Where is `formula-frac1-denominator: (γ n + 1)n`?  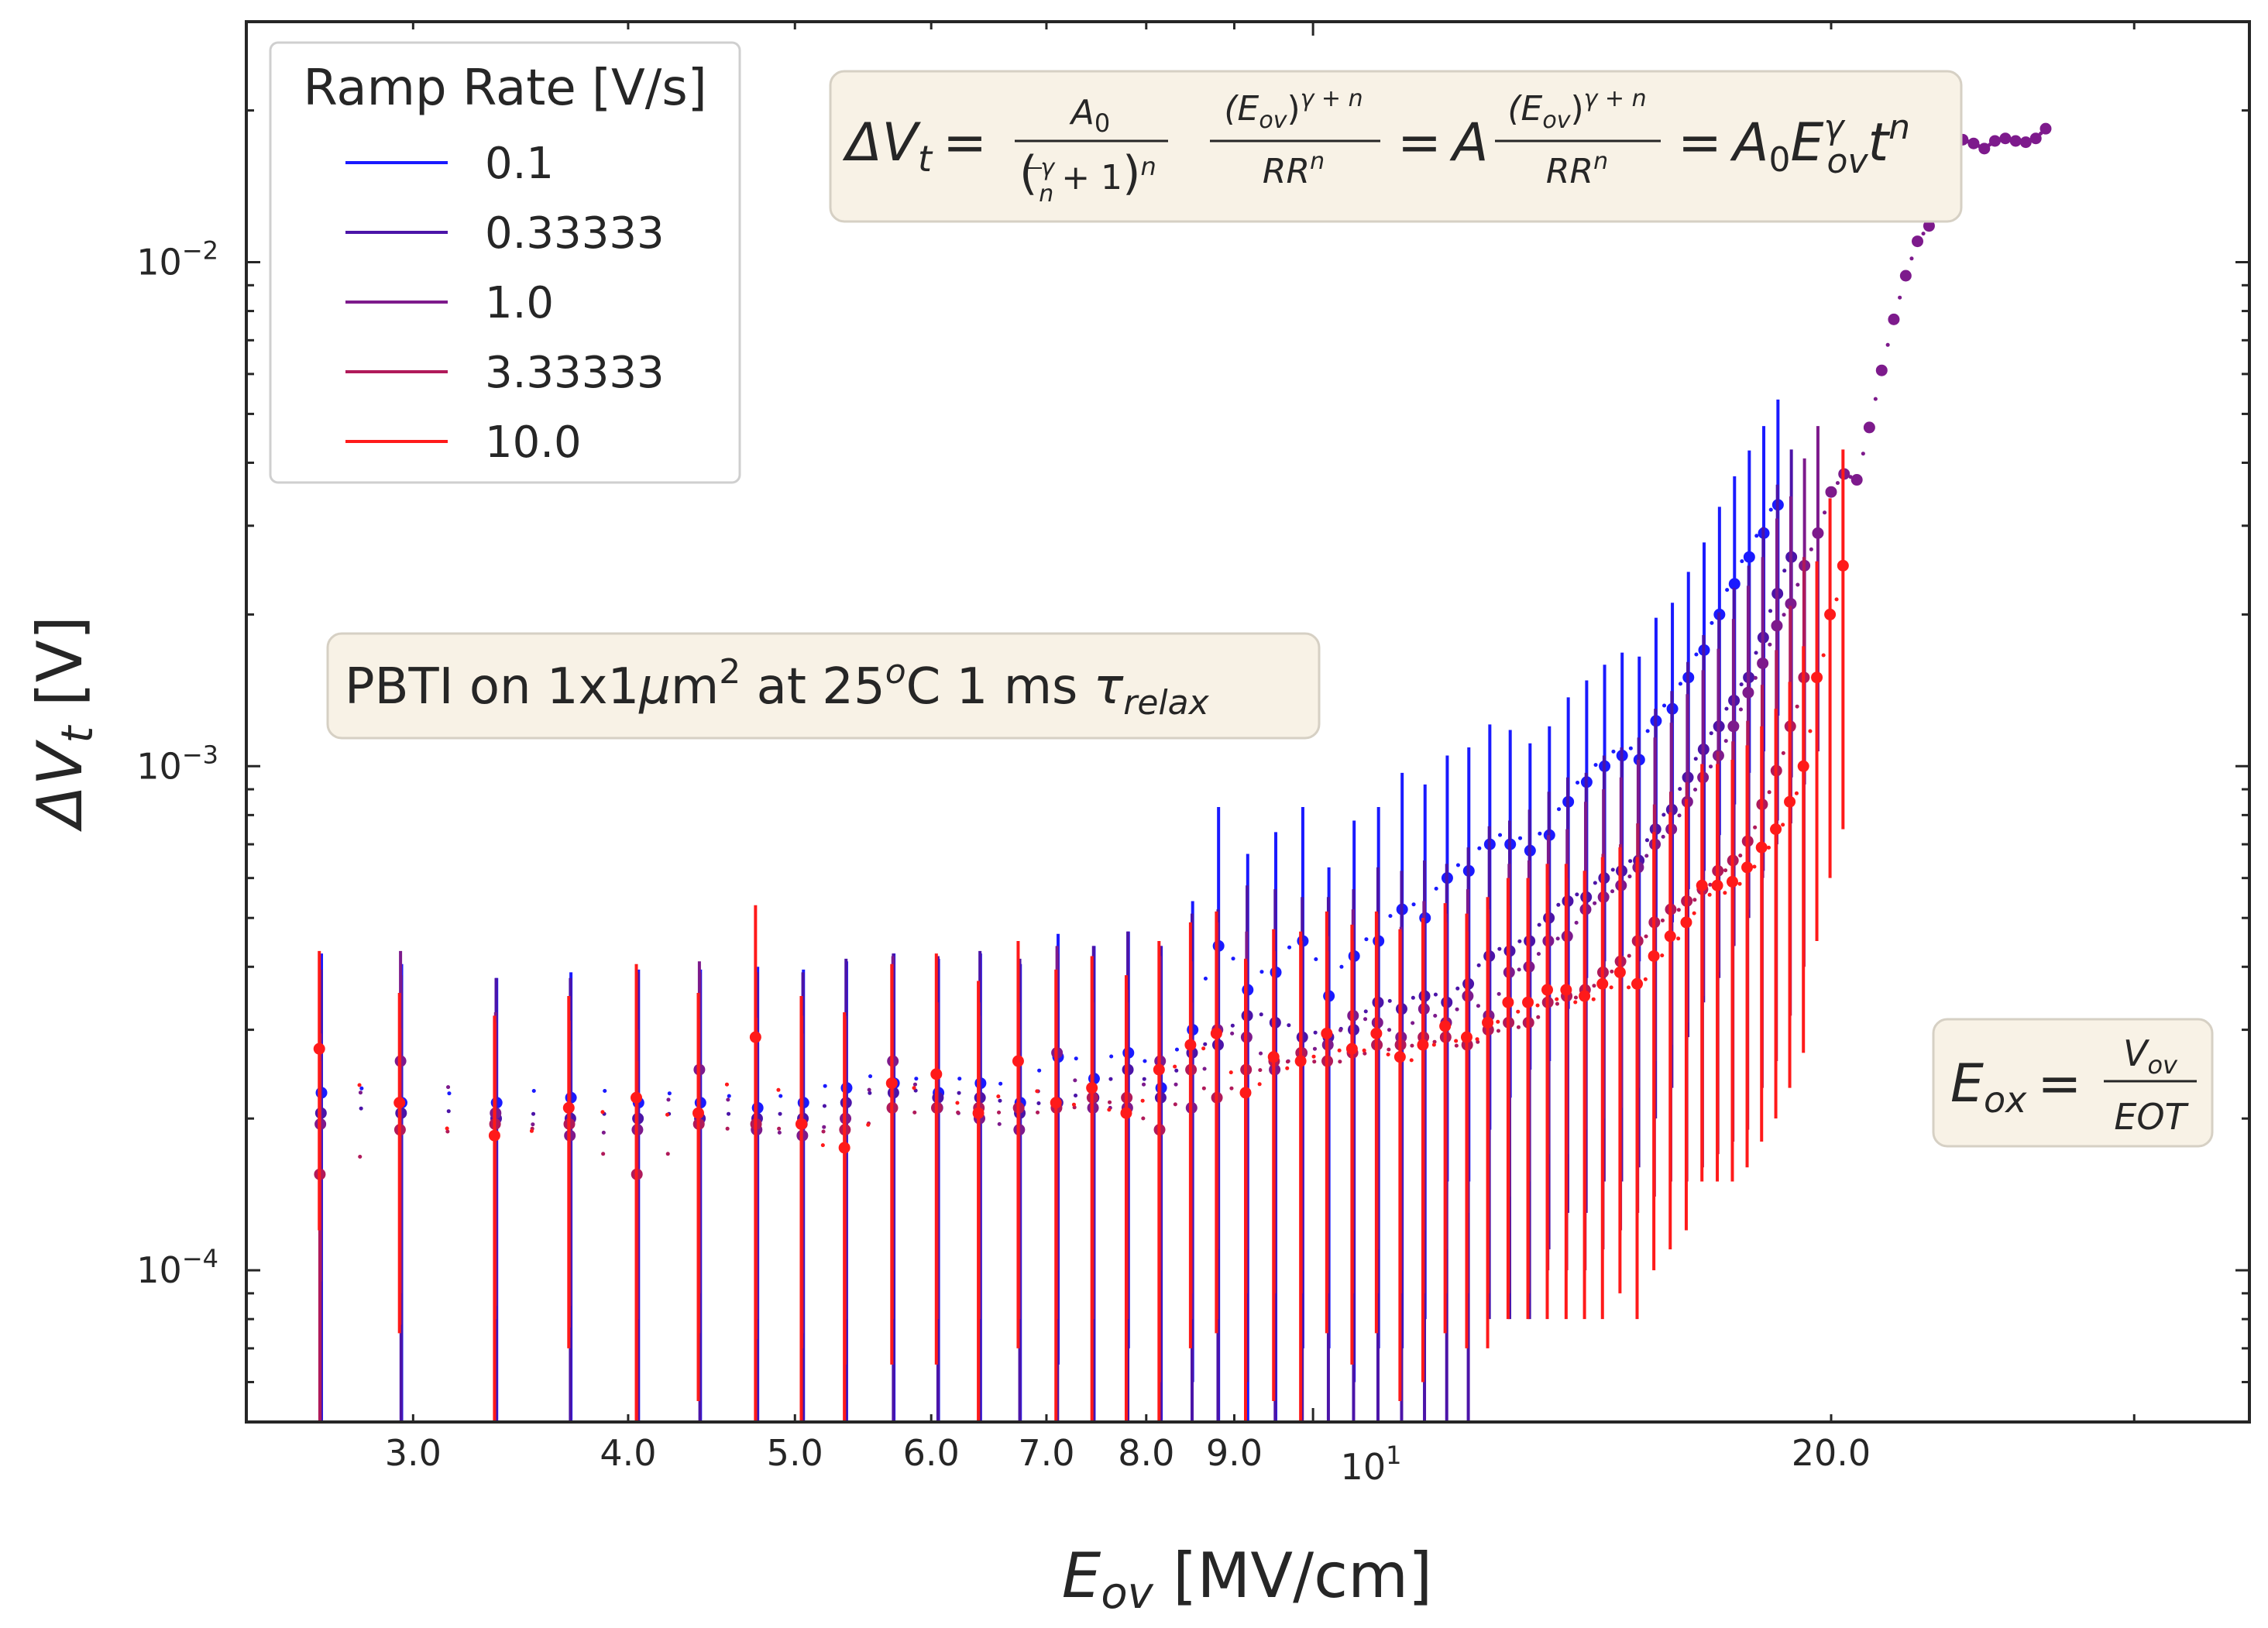
formula-frac1-denominator: (γ n + 1)n is located at coordinates (1087, 177).